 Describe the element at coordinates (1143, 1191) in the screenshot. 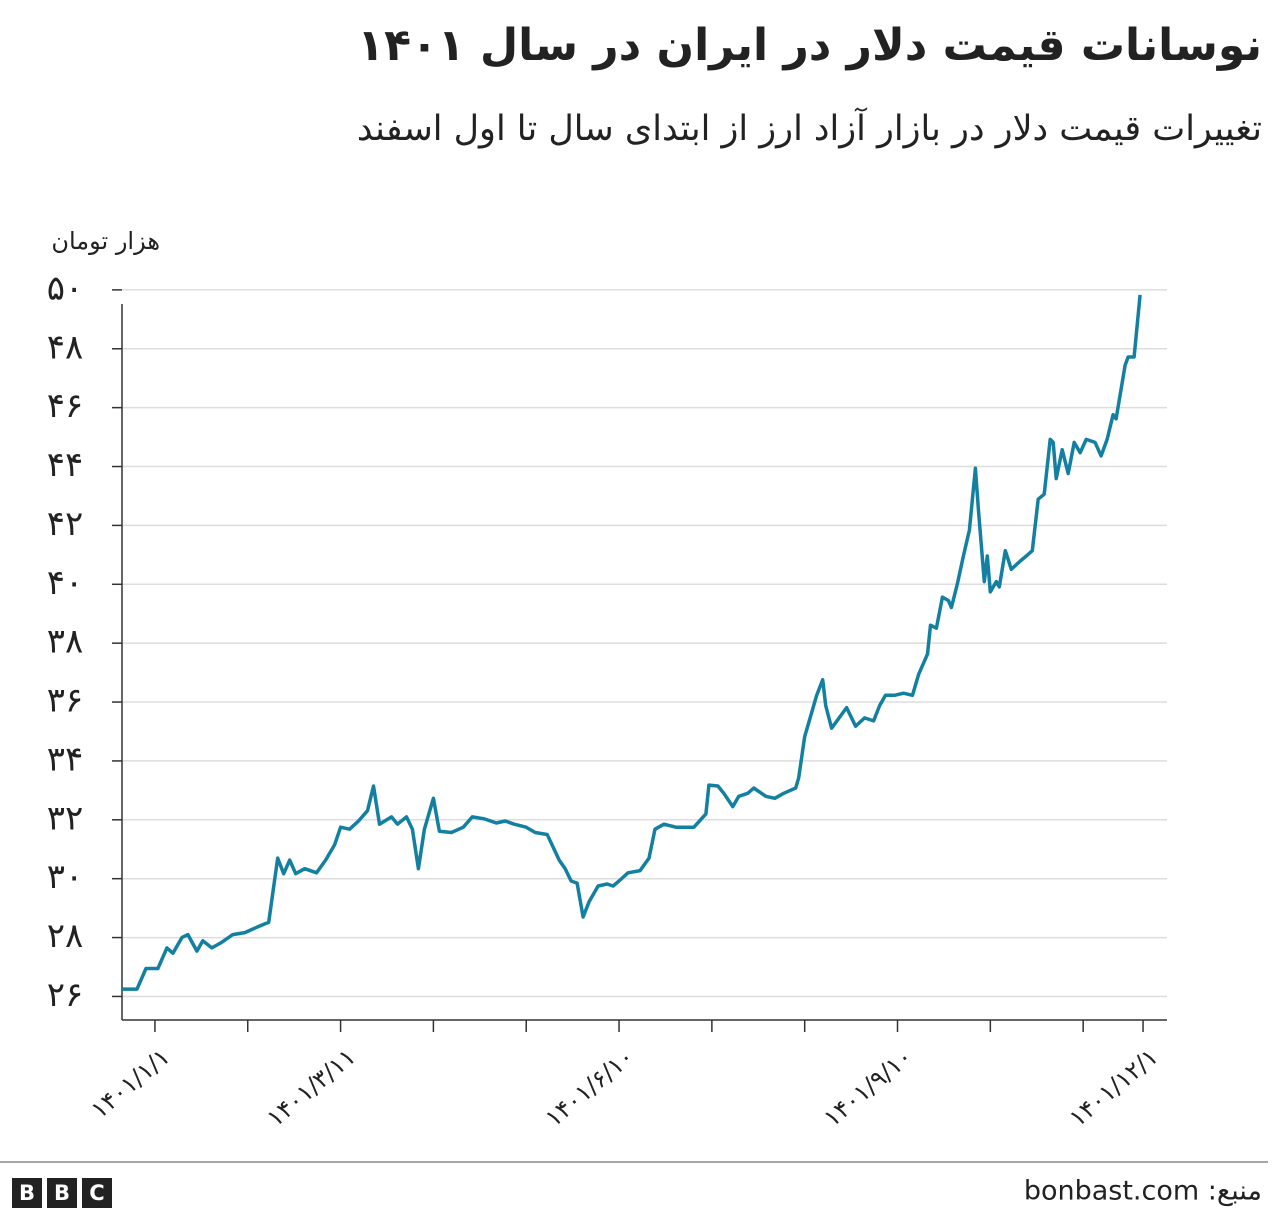

I see `source: منبع: bonbast.com` at that location.